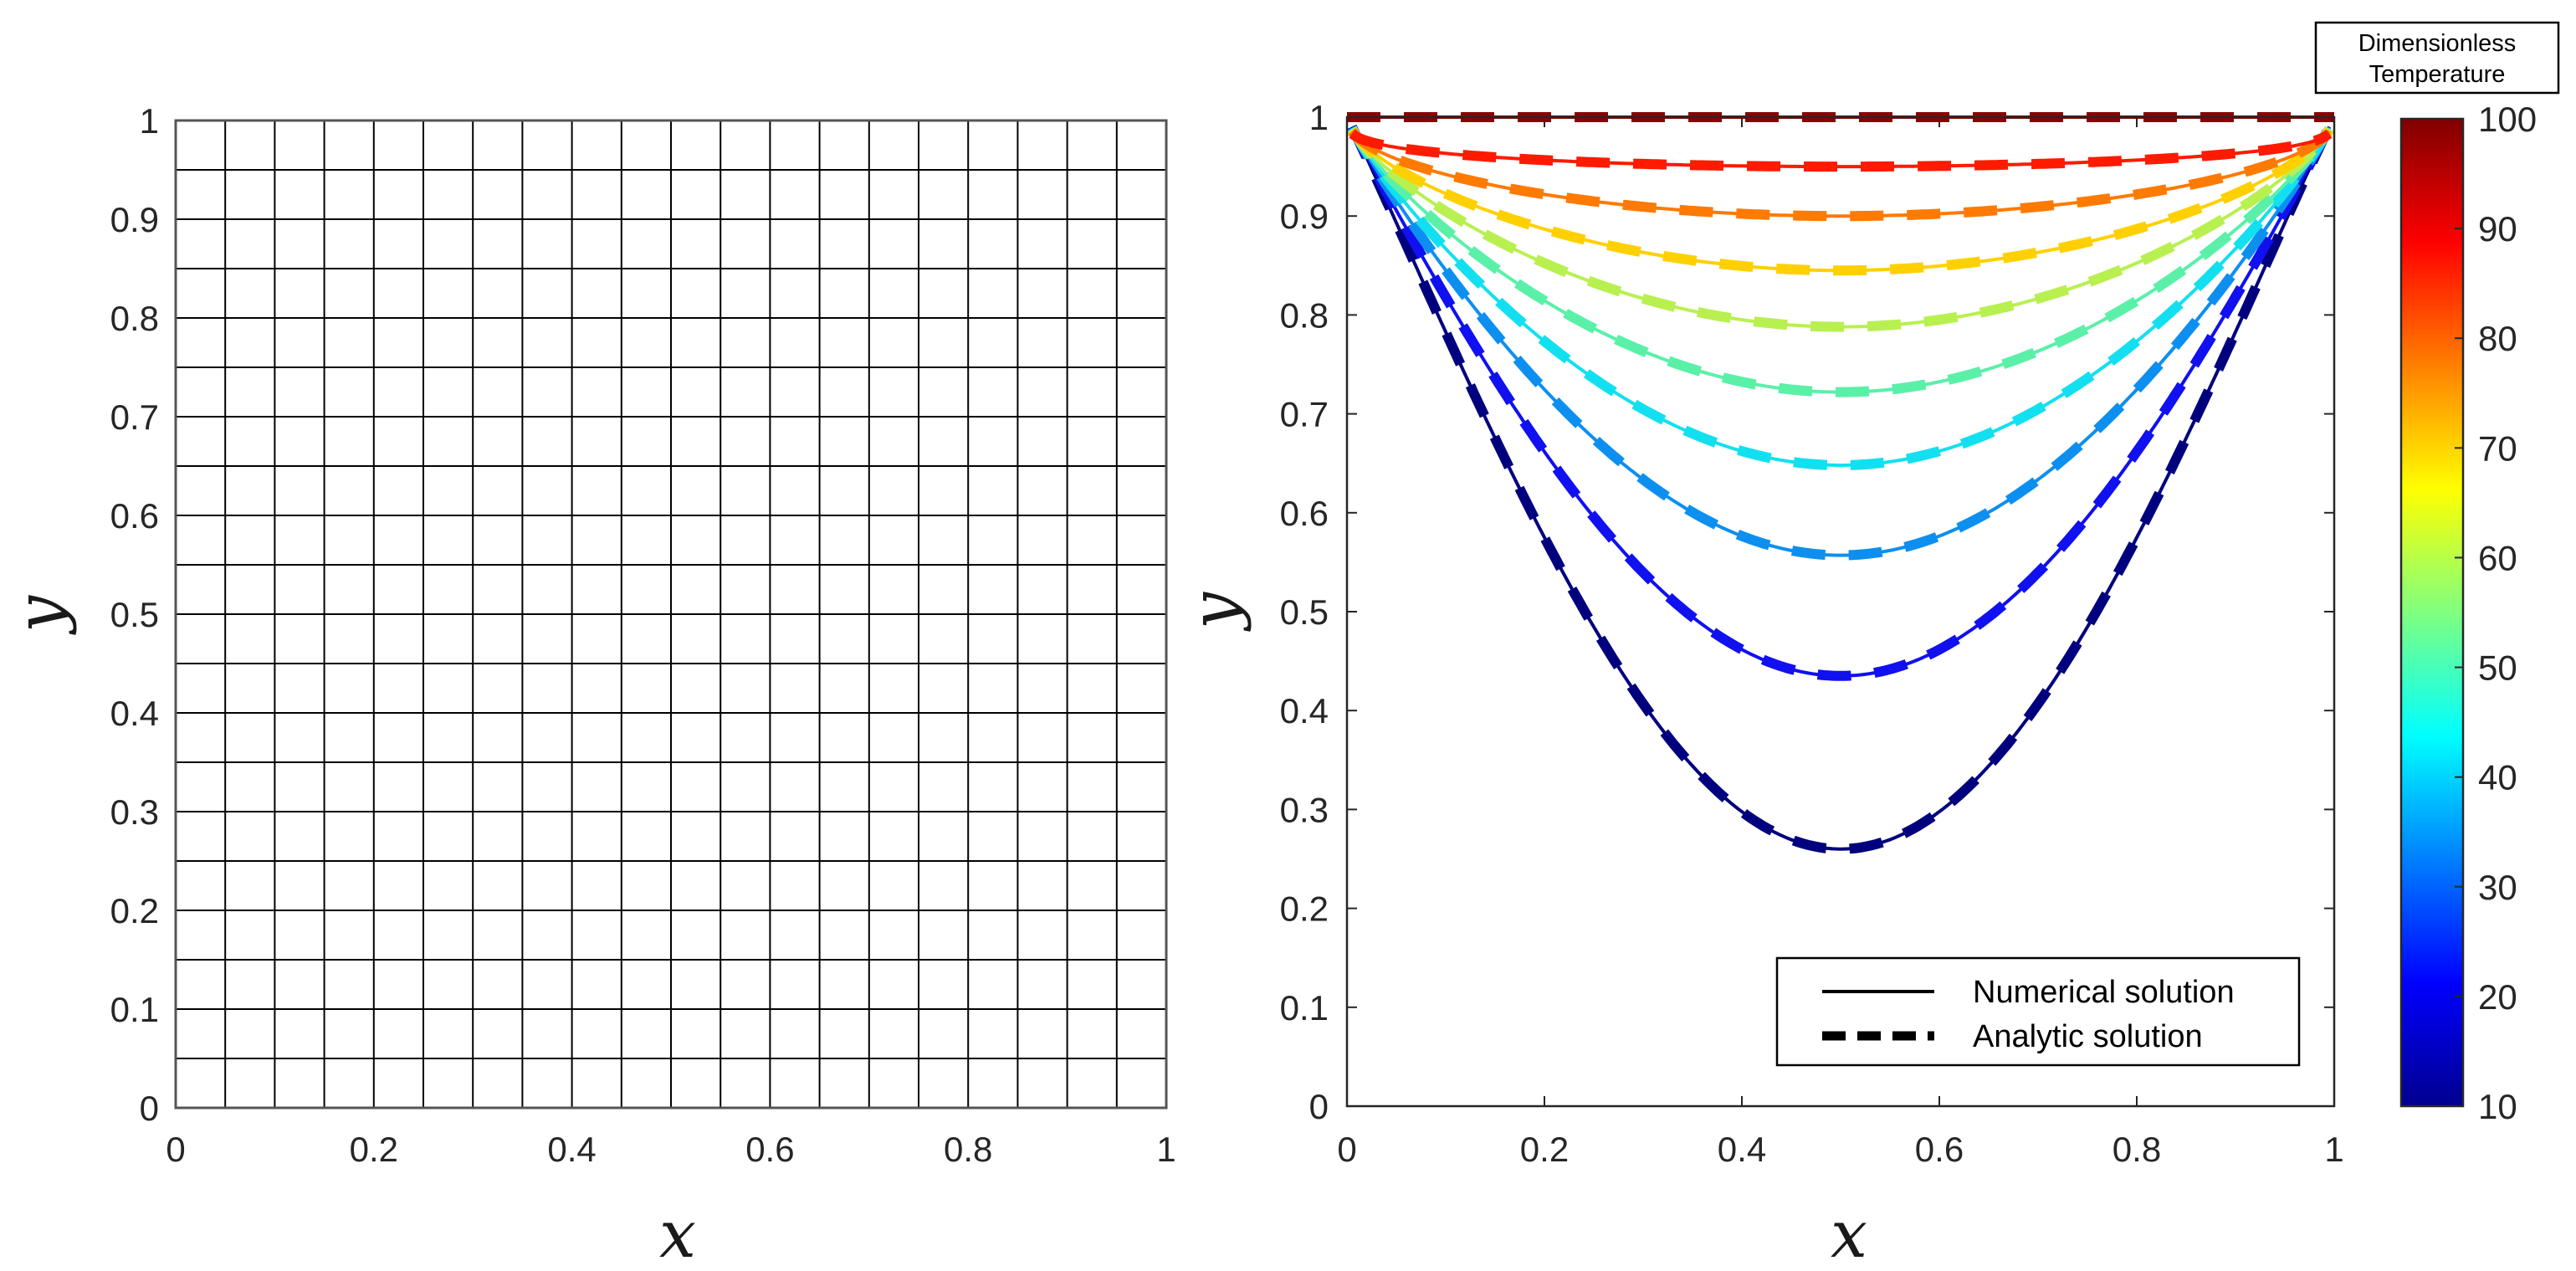  I want to click on colorbar-tick-label: 30, so click(2498, 887).